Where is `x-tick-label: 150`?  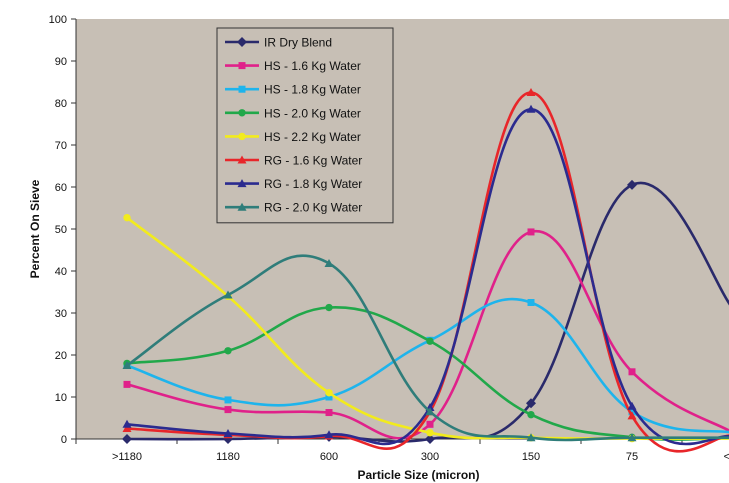 x-tick-label: 150 is located at coordinates (531, 457).